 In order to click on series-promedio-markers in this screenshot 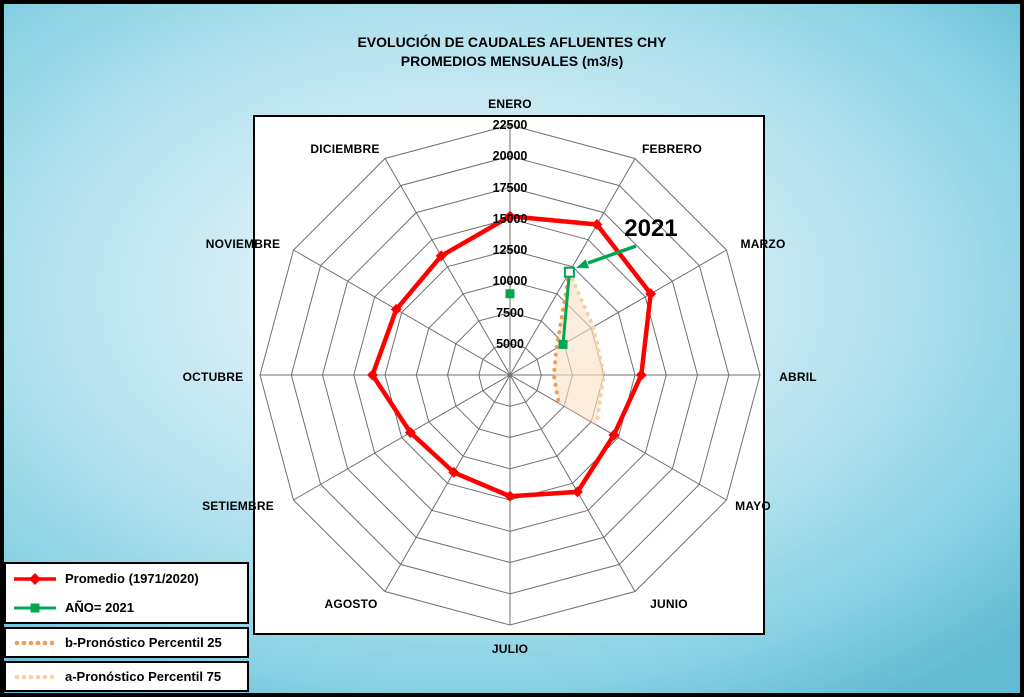, I will do `click(512, 356)`.